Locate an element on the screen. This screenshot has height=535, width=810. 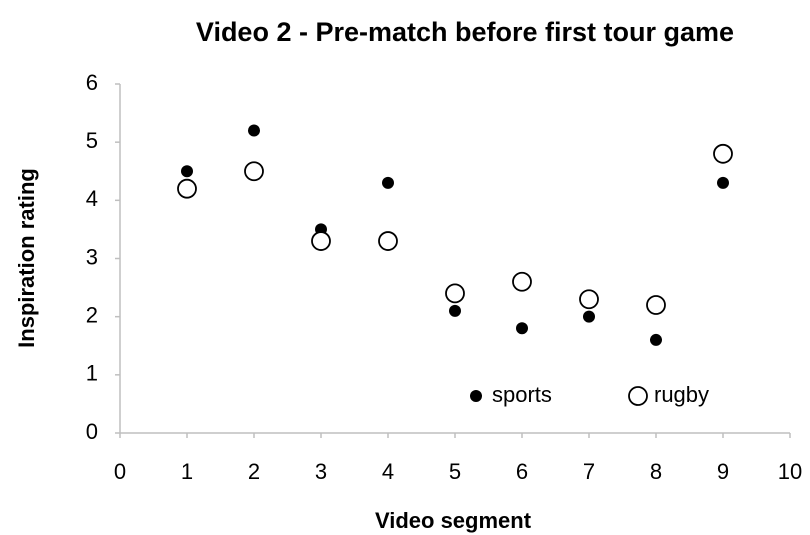
x-tick-label: 1 is located at coordinates (187, 471).